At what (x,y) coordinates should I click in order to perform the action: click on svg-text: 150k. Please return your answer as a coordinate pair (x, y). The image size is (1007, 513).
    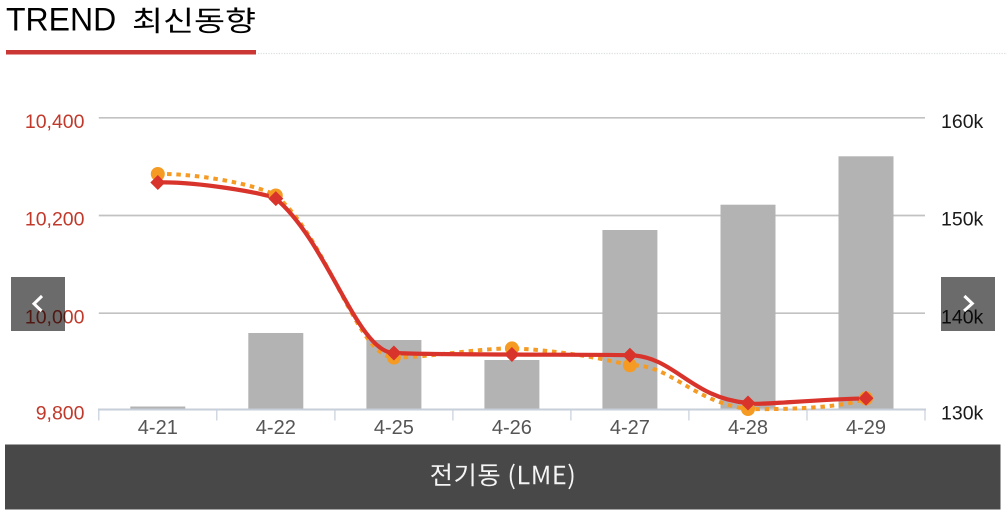
    Looking at the image, I should click on (962, 220).